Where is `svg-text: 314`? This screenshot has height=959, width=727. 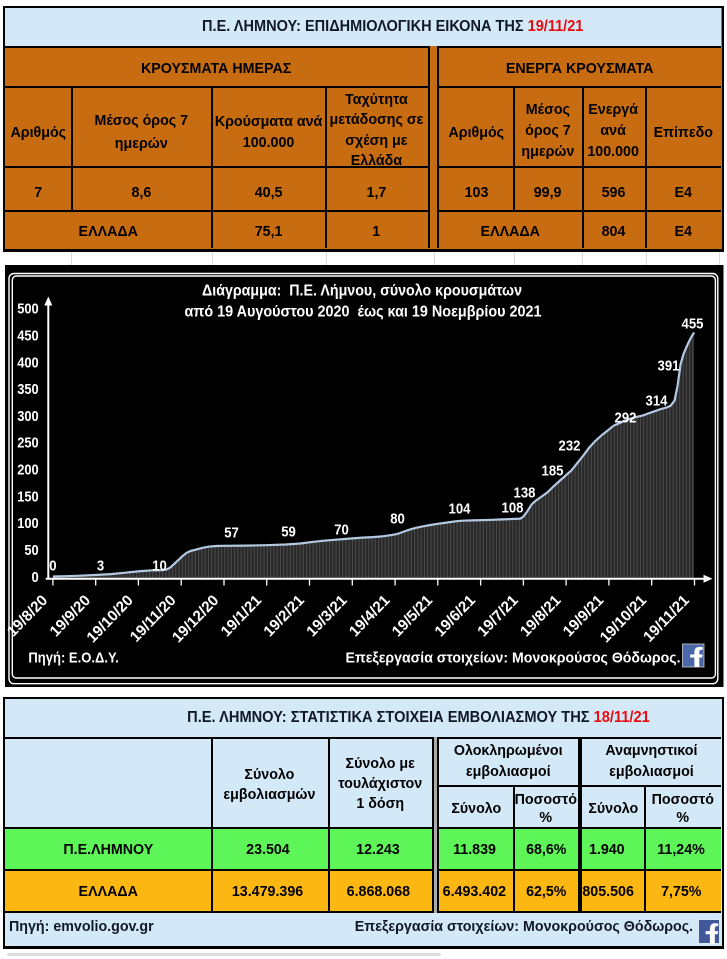 svg-text: 314 is located at coordinates (656, 400).